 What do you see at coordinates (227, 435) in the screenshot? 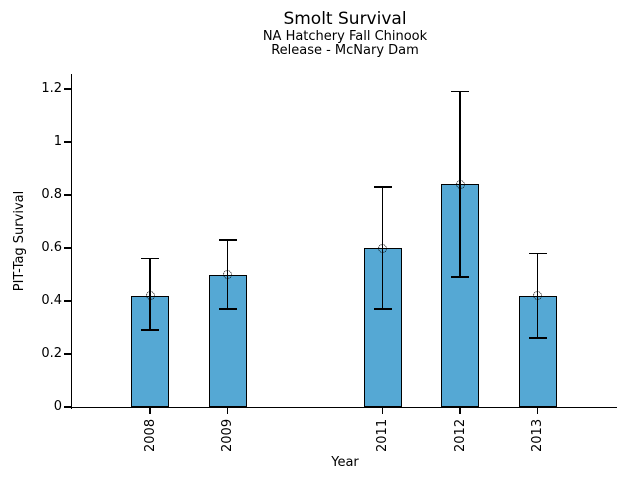
I see `x-tick-label-2009: 2009` at bounding box center [227, 435].